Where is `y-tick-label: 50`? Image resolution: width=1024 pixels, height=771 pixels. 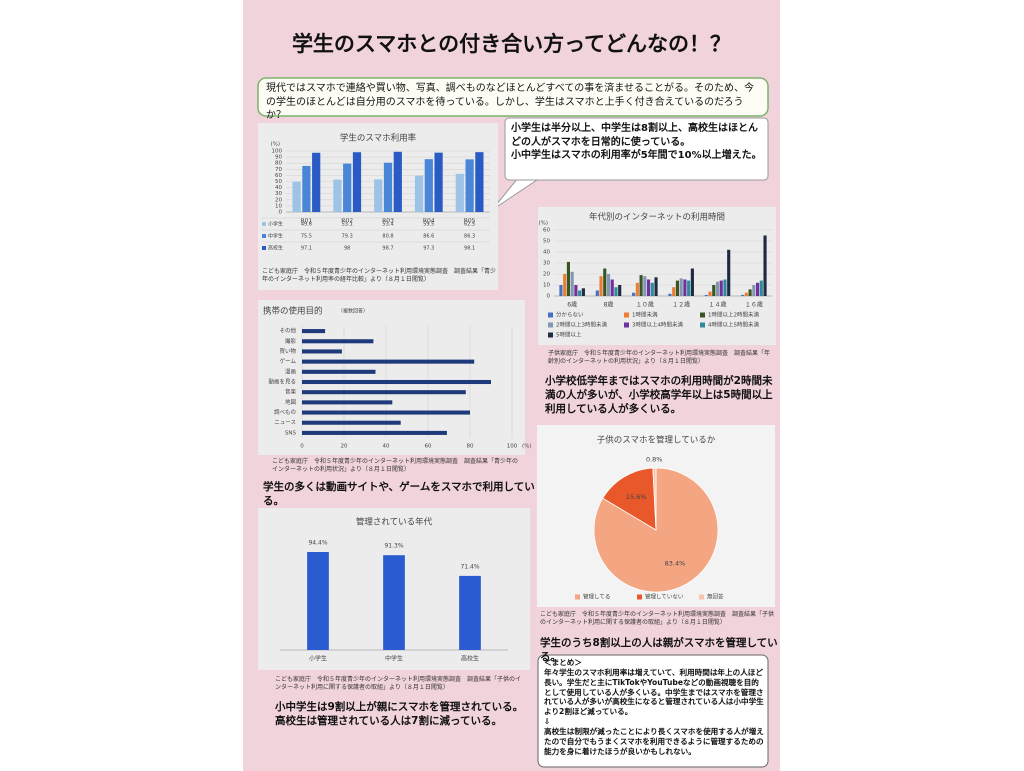 y-tick-label: 50 is located at coordinates (278, 182).